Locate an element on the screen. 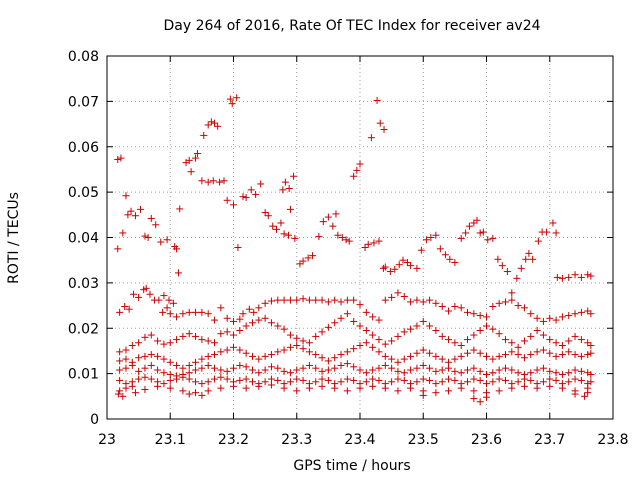 Image resolution: width=640 pixels, height=480 pixels. y-tick-label: 0.07 is located at coordinates (83, 102).